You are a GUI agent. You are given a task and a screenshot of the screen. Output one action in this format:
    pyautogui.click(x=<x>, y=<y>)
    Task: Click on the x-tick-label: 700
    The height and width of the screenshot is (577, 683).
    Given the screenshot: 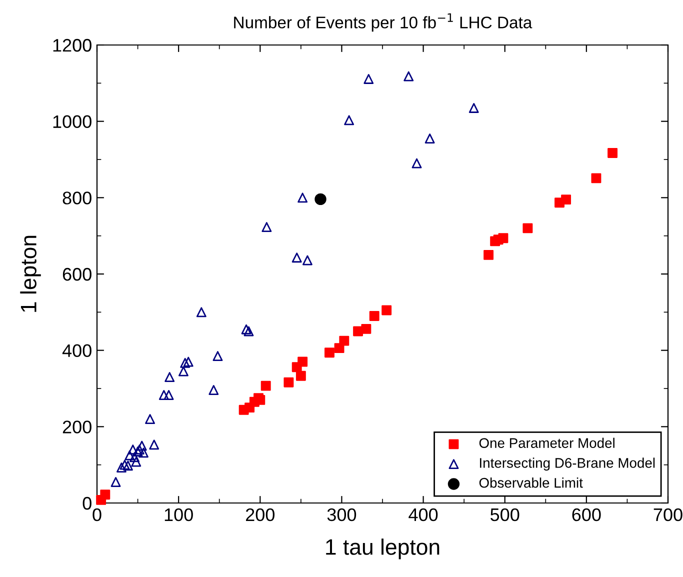 What is the action you would take?
    pyautogui.click(x=668, y=515)
    